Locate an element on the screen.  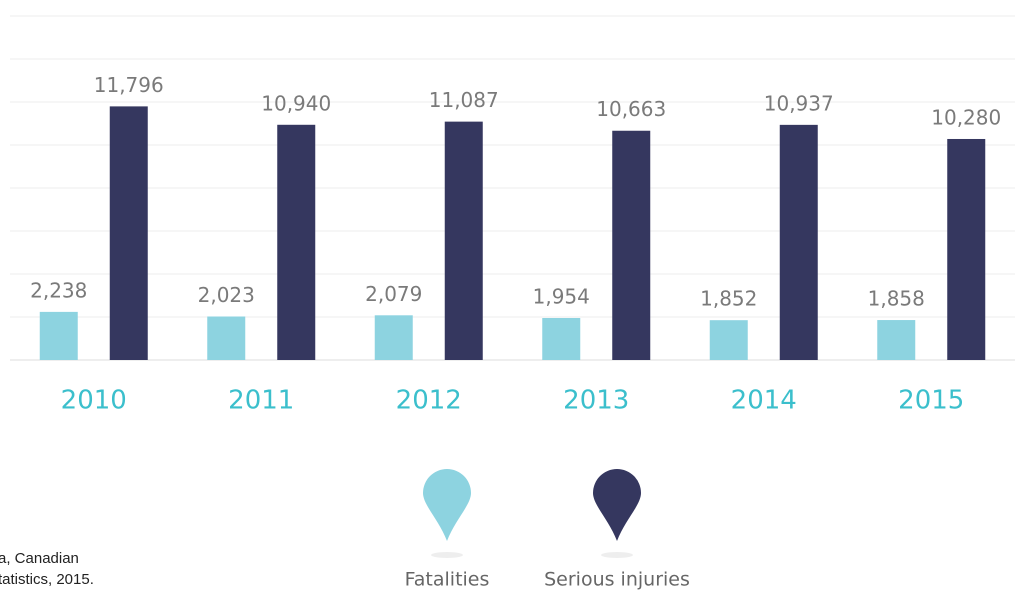
x-tick-label: 2015 is located at coordinates (931, 401).